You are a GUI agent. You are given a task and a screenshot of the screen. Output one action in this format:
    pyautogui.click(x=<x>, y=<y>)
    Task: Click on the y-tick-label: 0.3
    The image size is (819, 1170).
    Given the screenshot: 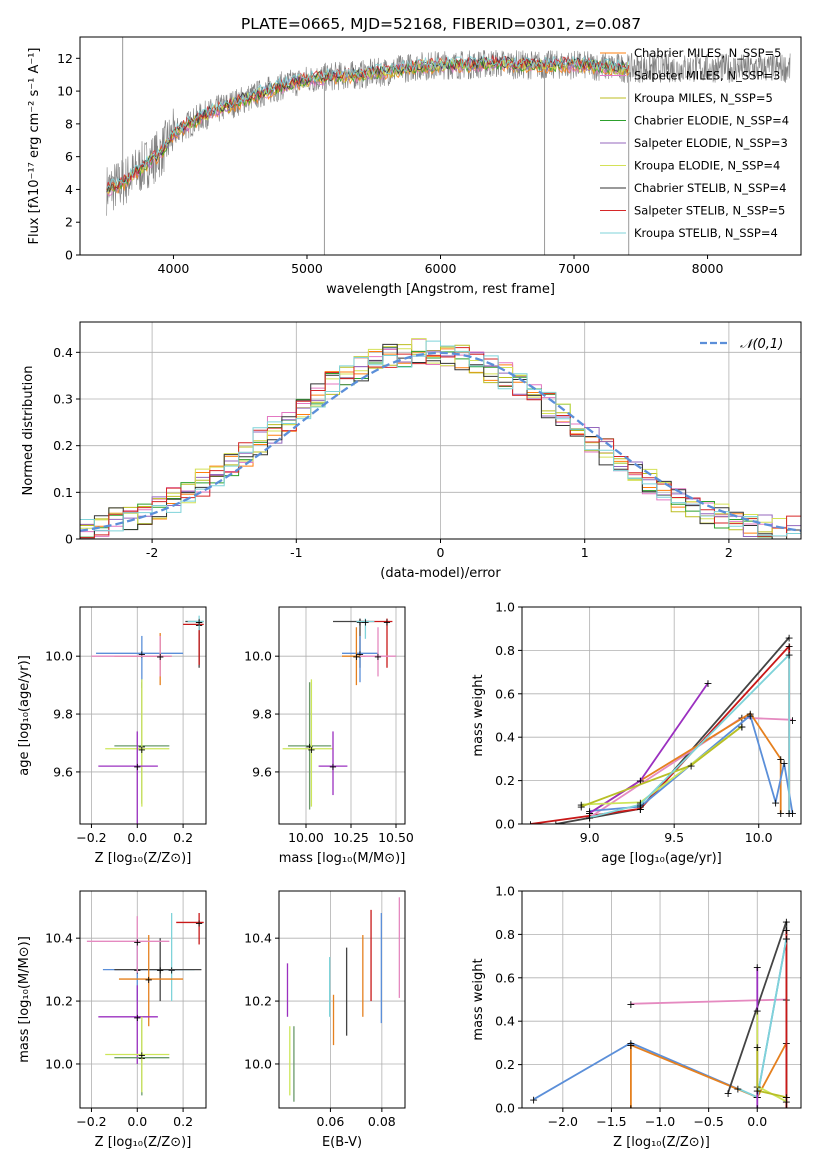 What is the action you would take?
    pyautogui.click(x=63, y=399)
    